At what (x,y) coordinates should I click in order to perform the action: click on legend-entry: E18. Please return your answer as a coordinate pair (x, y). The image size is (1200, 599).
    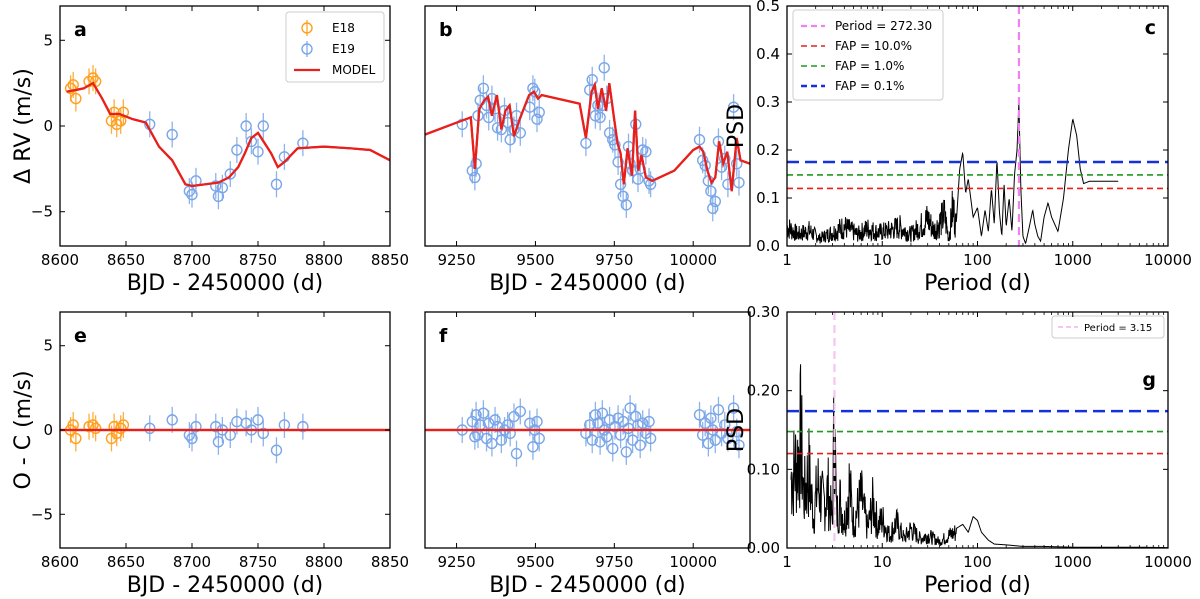
    Looking at the image, I should click on (343, 28).